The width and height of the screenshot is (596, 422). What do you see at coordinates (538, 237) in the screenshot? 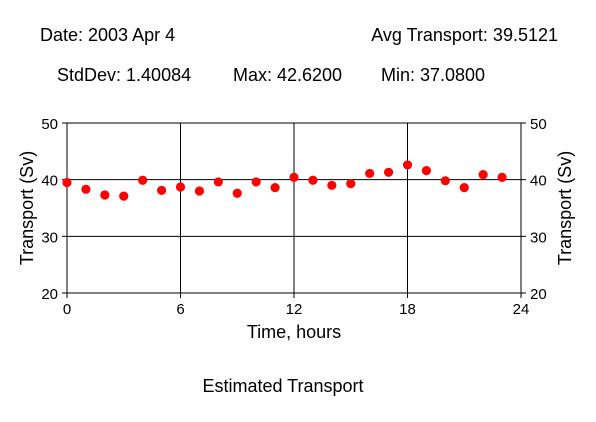
I see `y-tick-label-right: 30` at bounding box center [538, 237].